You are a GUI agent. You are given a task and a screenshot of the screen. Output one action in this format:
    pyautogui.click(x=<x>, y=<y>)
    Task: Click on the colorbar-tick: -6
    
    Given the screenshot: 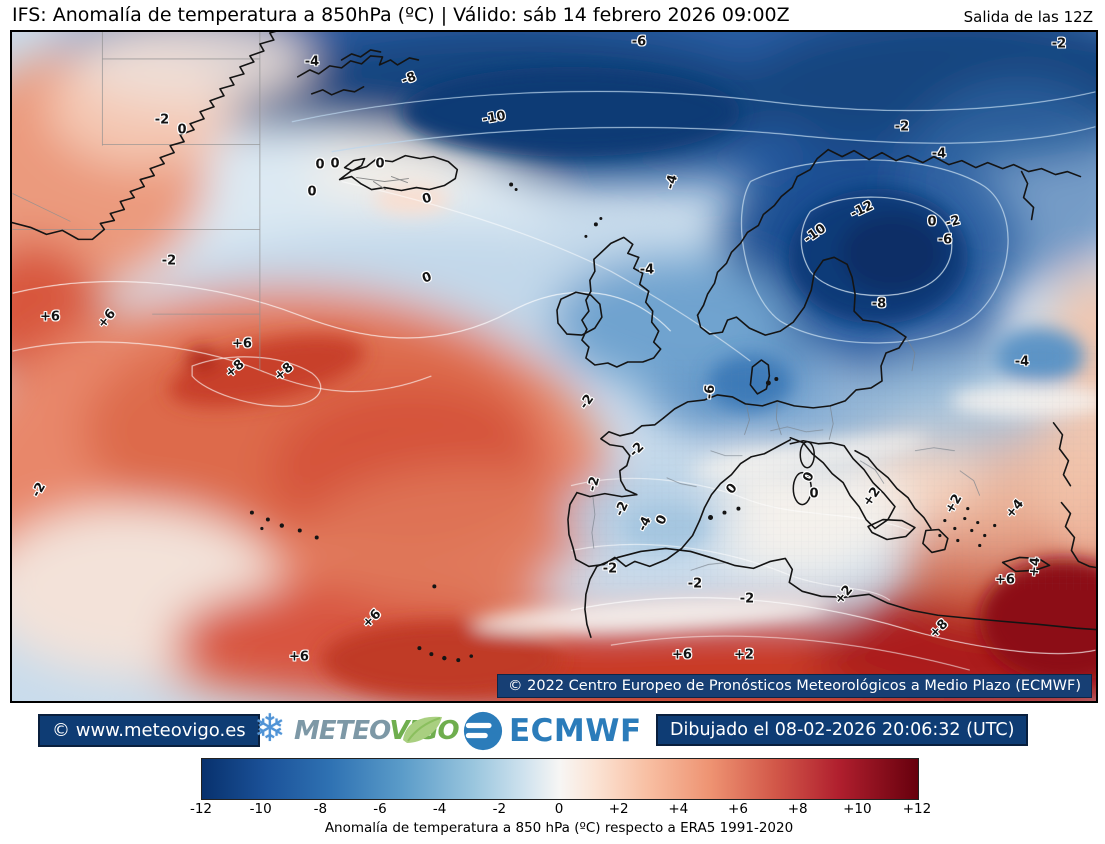 What is the action you would take?
    pyautogui.click(x=380, y=809)
    